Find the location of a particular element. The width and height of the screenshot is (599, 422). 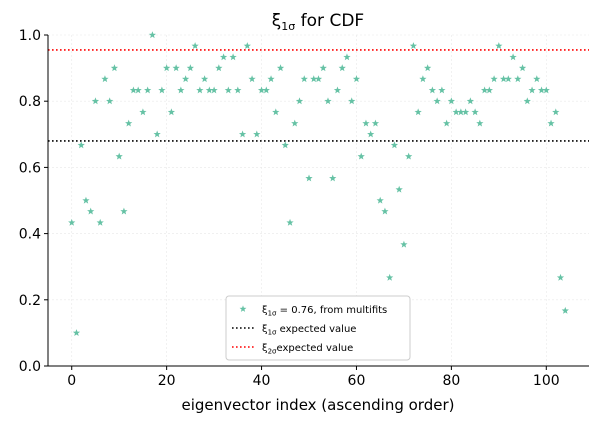

x-tick-label: 60 is located at coordinates (357, 381).